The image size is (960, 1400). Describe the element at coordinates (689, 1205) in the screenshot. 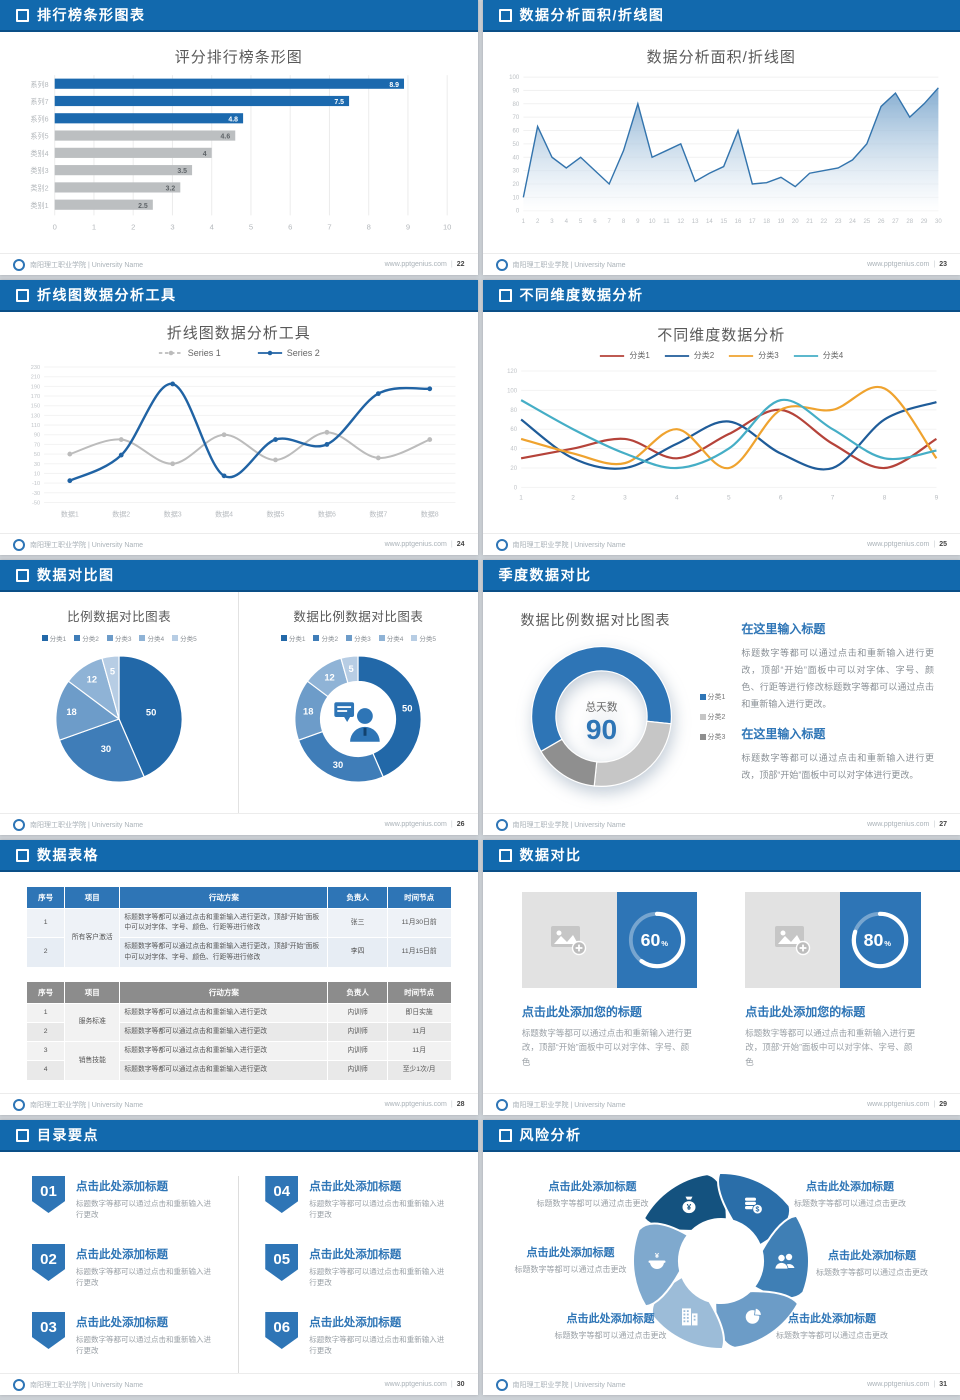

I see `money-bag-icon: ¥` at that location.